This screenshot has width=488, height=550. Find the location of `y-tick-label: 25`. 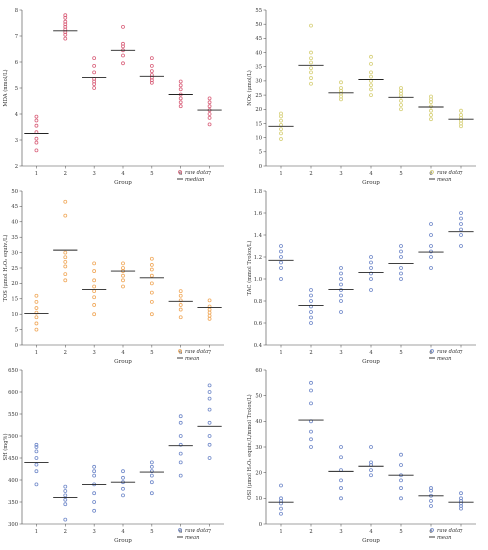

y-tick-label: 25 is located at coordinates (258, 96).